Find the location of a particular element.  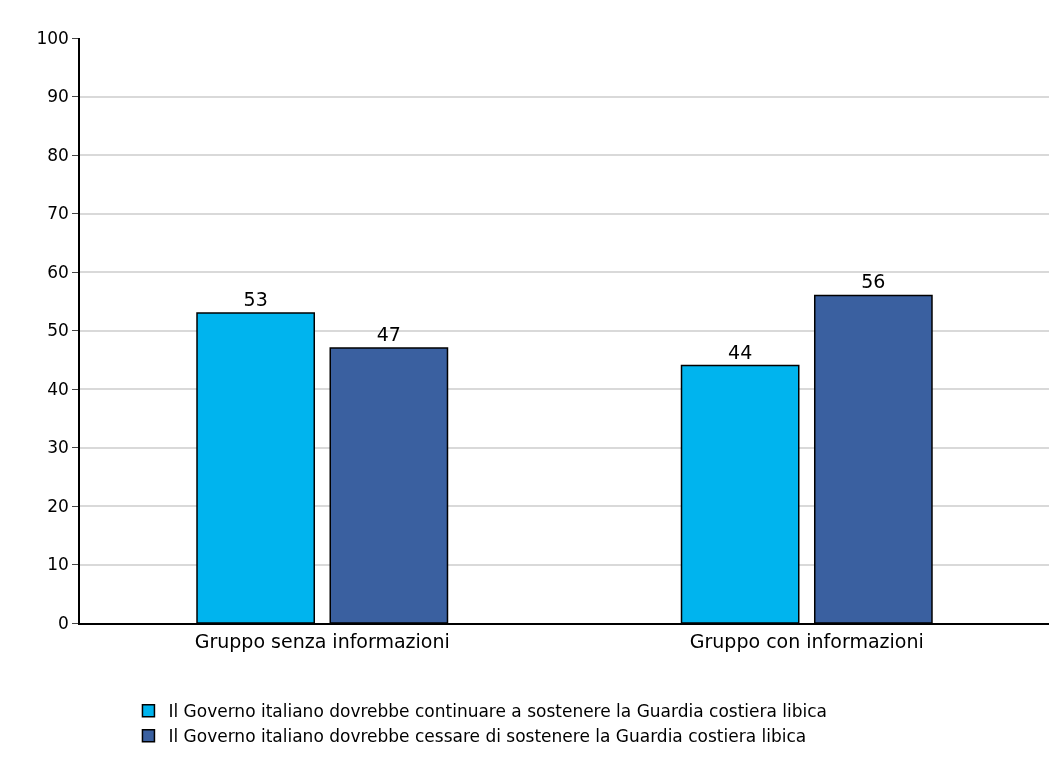

data-label: 47 is located at coordinates (388, 334).